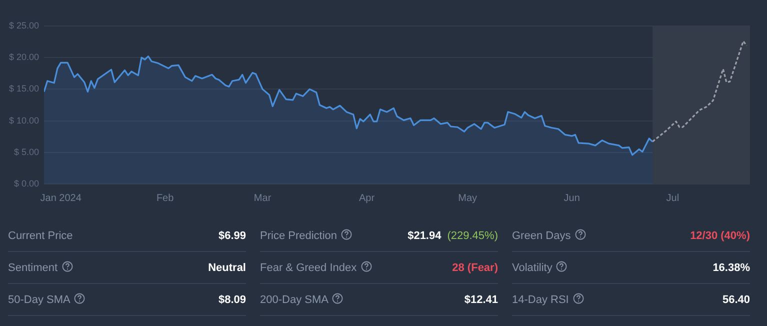  I want to click on x-tick-label: Jul, so click(673, 198).